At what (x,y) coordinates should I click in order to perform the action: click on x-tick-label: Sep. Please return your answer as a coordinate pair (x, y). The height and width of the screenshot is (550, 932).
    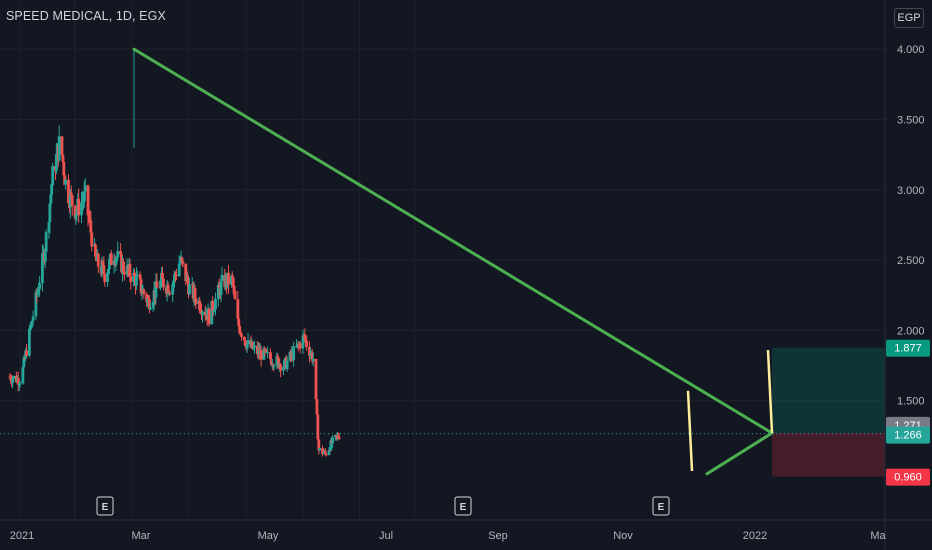
    Looking at the image, I should click on (498, 536).